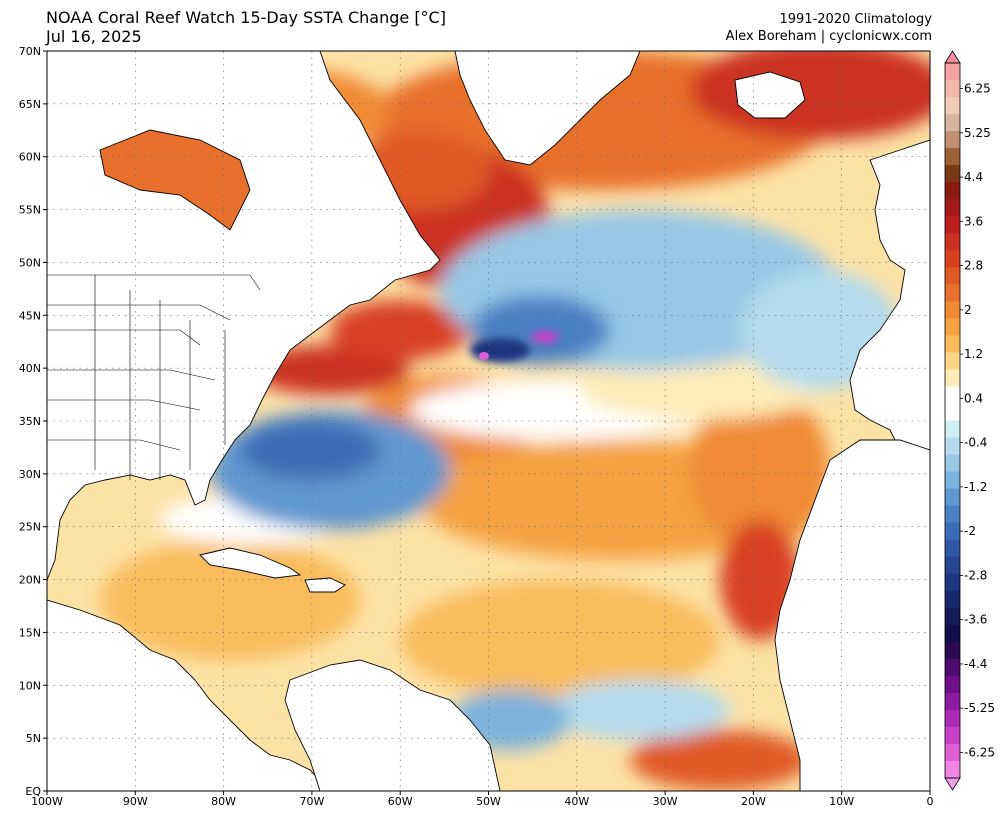 The image size is (1000, 819). I want to click on lon-tick-label: 80W, so click(223, 801).